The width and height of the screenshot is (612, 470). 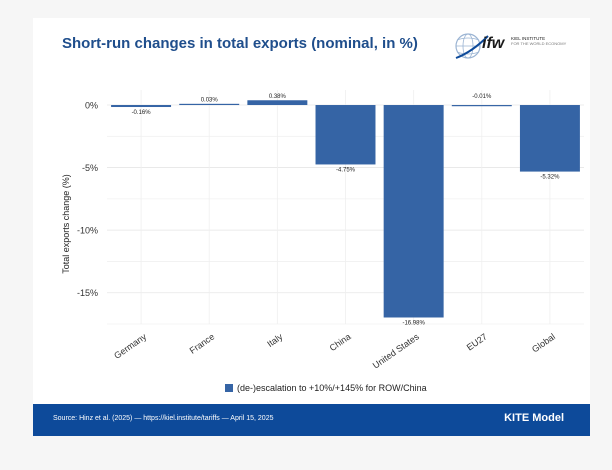 What do you see at coordinates (494, 43) in the screenshot?
I see `logo-wordmark: ifw` at bounding box center [494, 43].